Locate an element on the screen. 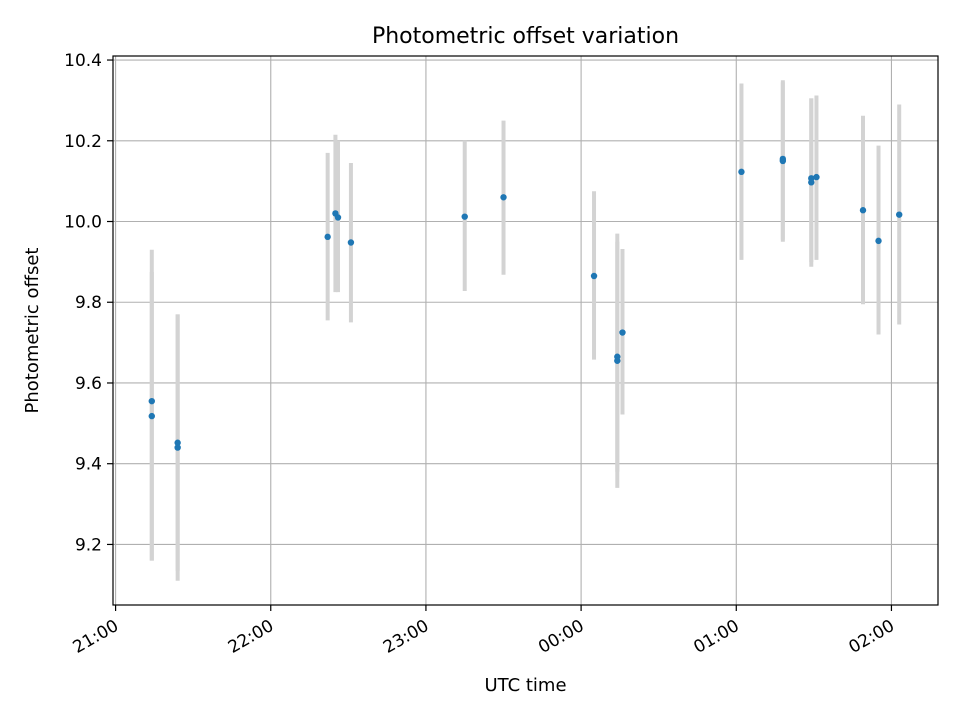  y-tick-label: 10.0 is located at coordinates (83, 223).